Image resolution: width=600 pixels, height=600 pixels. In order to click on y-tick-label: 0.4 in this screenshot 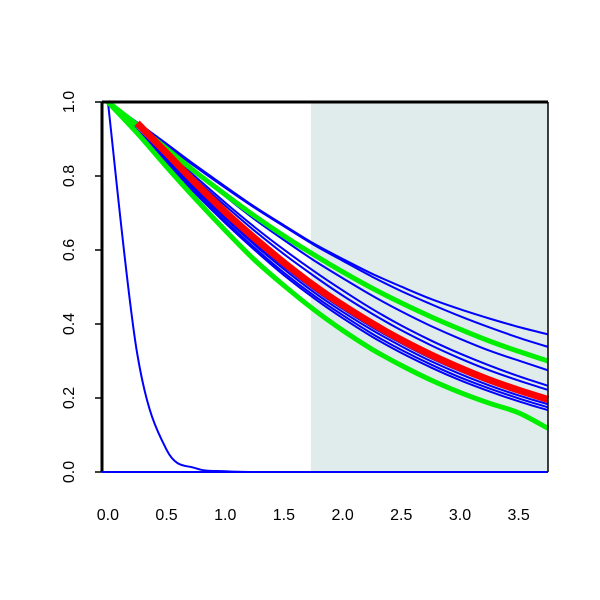, I will do `click(69, 324)`.